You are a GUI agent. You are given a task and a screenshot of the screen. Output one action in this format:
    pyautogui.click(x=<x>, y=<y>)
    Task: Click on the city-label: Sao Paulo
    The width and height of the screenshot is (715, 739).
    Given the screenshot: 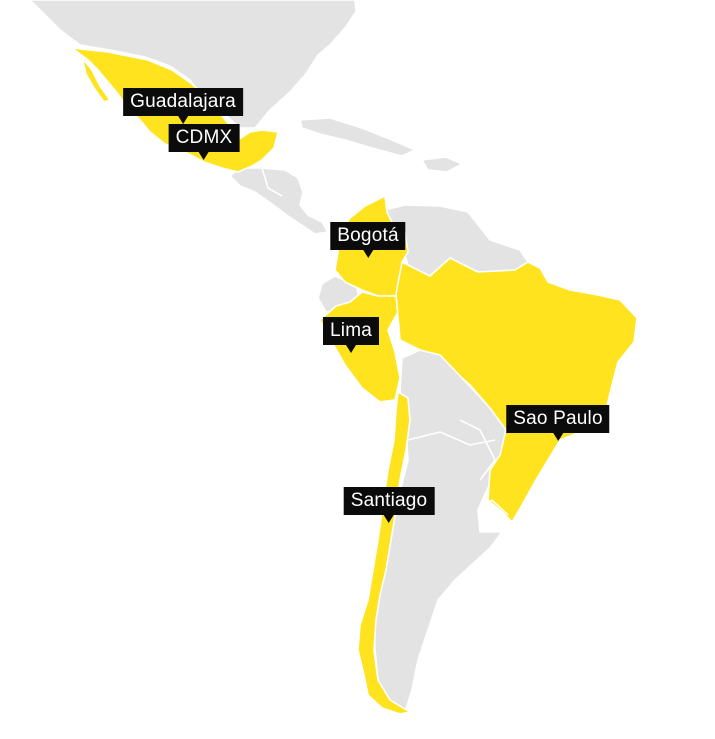 What is the action you would take?
    pyautogui.click(x=558, y=419)
    